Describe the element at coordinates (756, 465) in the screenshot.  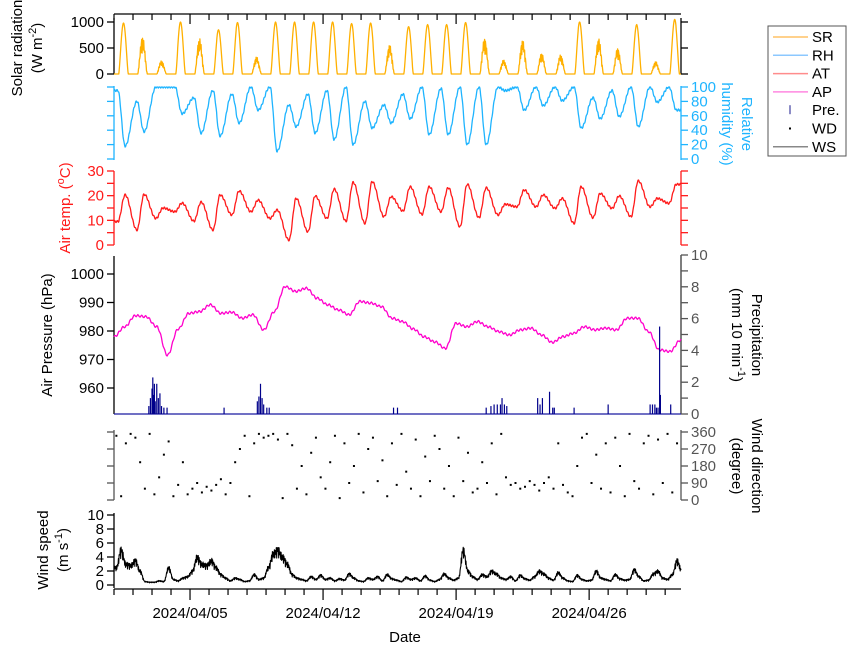
I see `label-text: Wind direction` at that location.